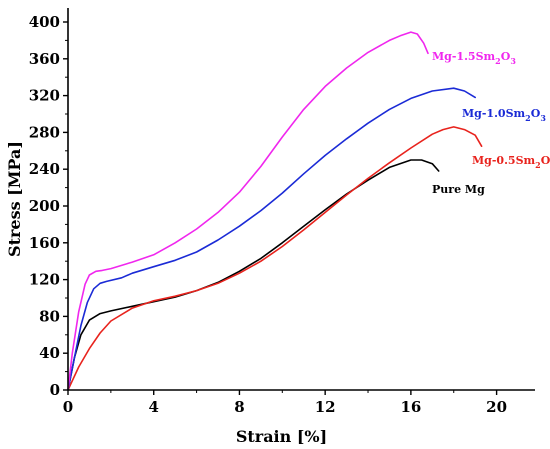 This screenshot has height=449, width=550. I want to click on series-label: Pure Mg, so click(458, 189).